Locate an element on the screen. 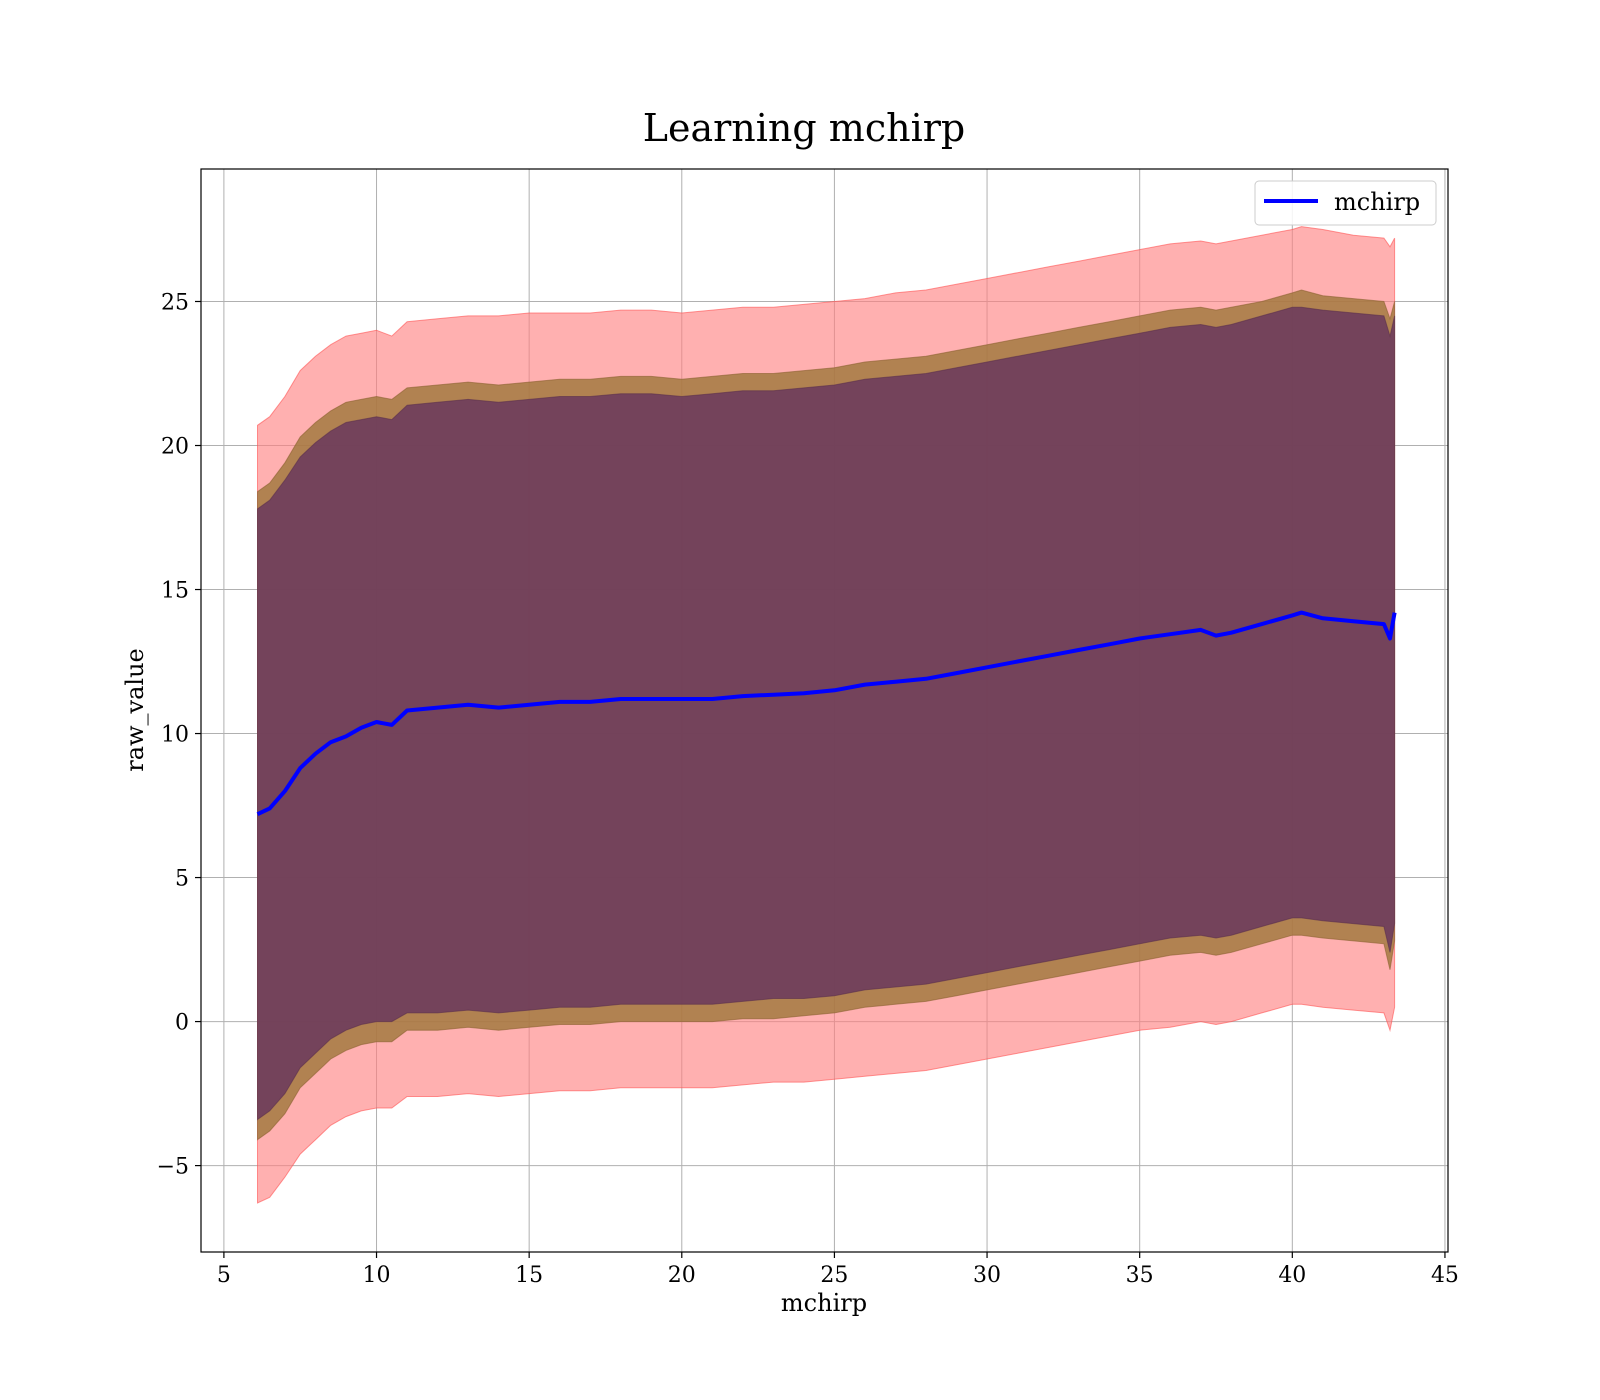  x-tick-label: 25 is located at coordinates (834, 1275).